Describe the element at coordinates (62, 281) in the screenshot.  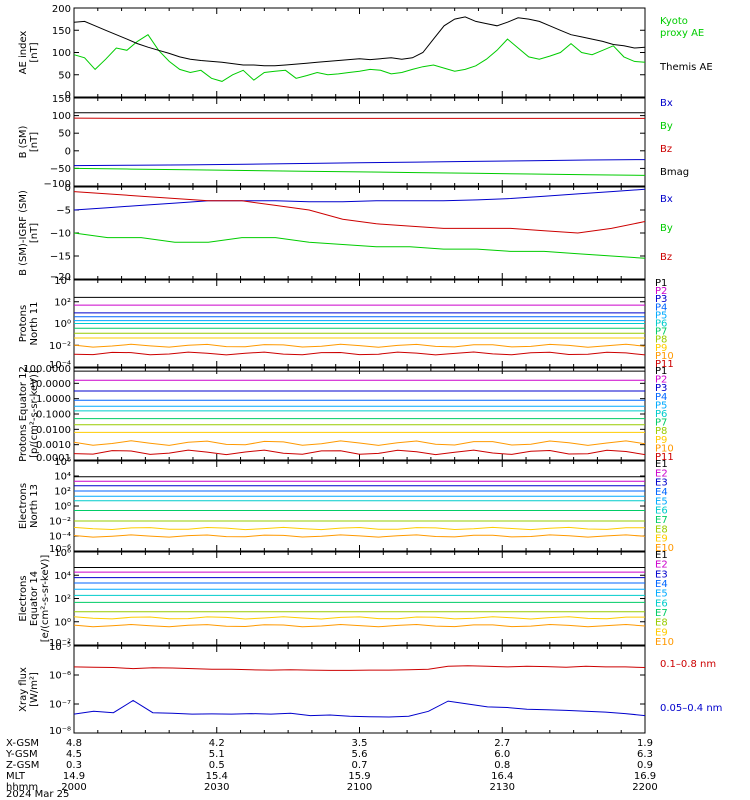
I see `y-tick-label: 10⁴` at that location.